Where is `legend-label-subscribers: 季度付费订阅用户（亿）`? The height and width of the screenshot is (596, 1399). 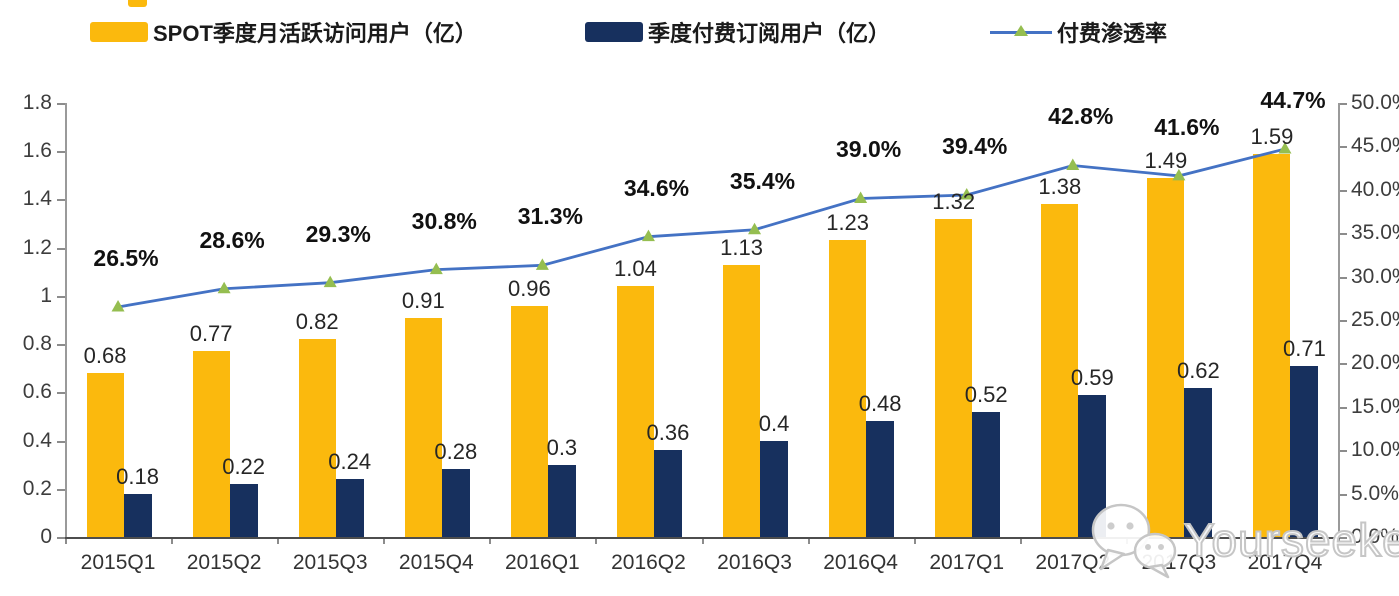 legend-label-subscribers: 季度付费订阅用户（亿） is located at coordinates (769, 33).